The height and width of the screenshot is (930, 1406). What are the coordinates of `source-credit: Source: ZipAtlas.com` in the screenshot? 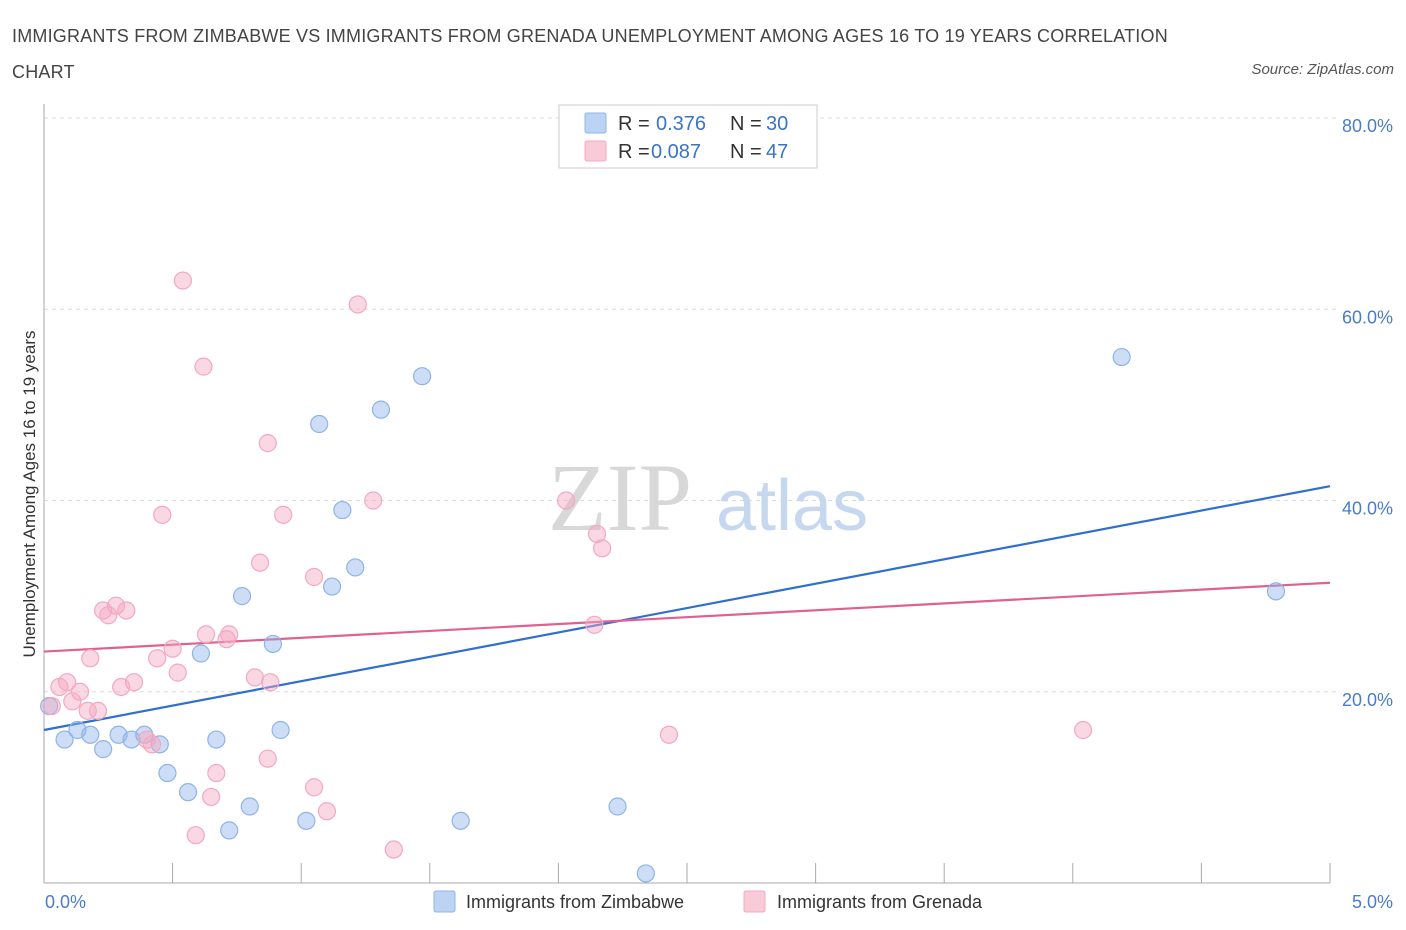 It's located at (1322, 69).